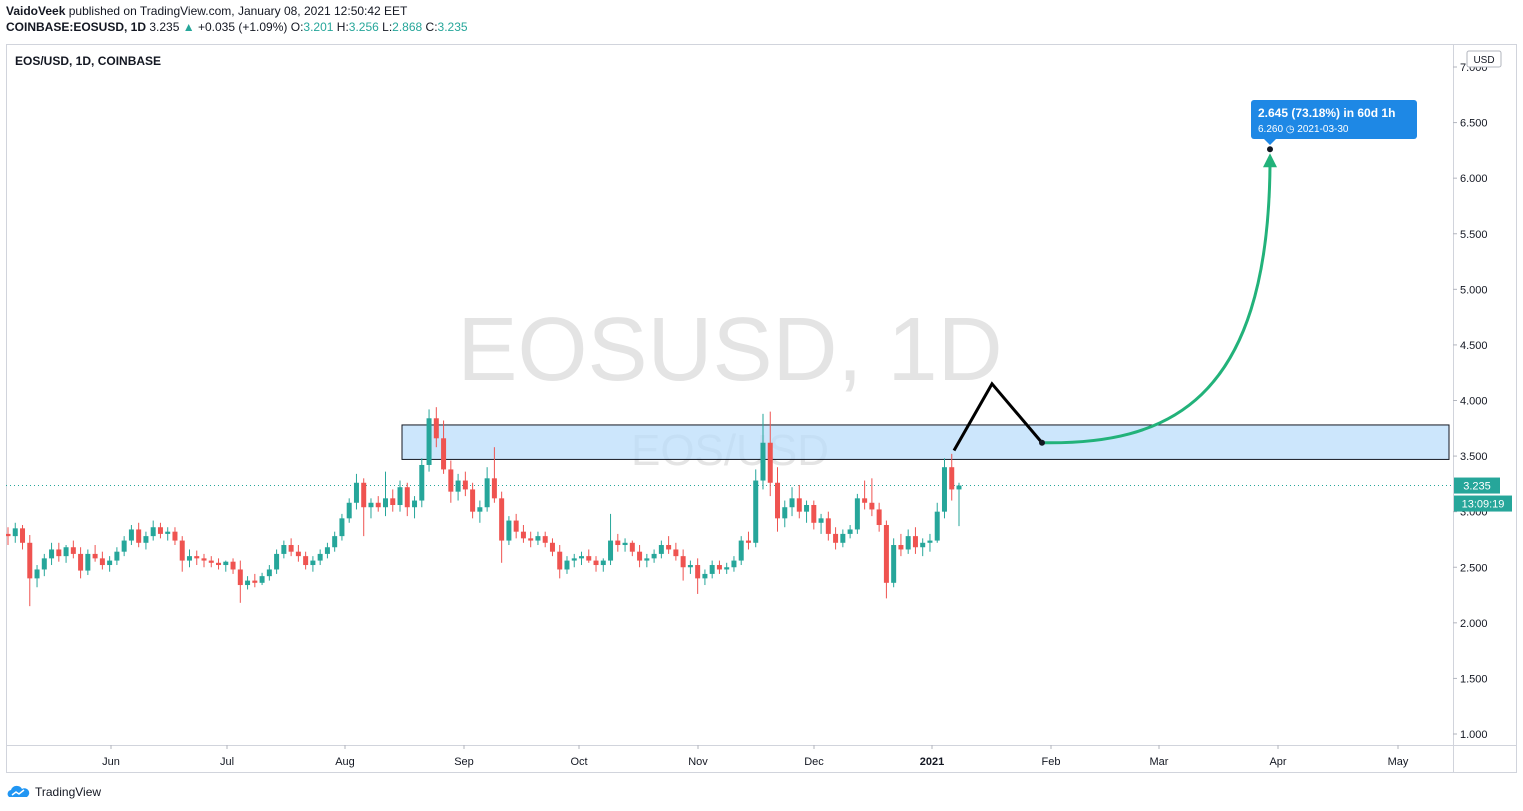 This screenshot has height=811, width=1523. Describe the element at coordinates (407, 27) in the screenshot. I see `low-value: 2.868` at that location.